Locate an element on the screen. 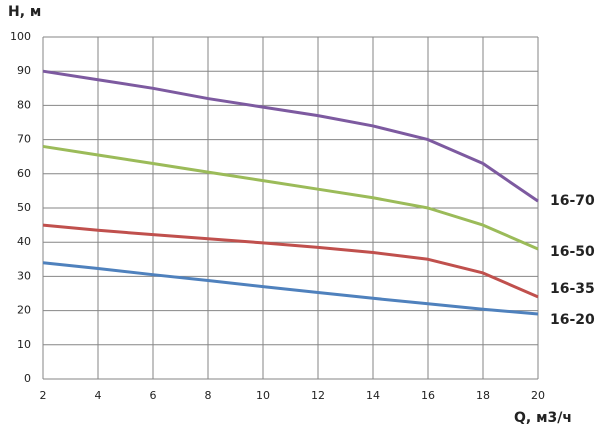 The width and height of the screenshot is (601, 441). x-tick-label: 20 is located at coordinates (538, 395).